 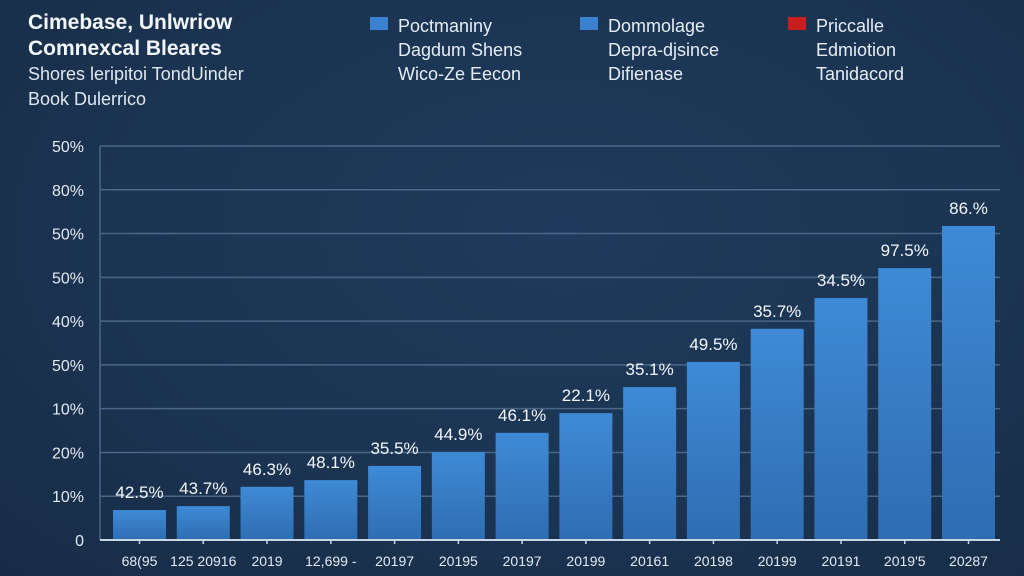 I want to click on data-label: 22.1%, so click(x=586, y=395).